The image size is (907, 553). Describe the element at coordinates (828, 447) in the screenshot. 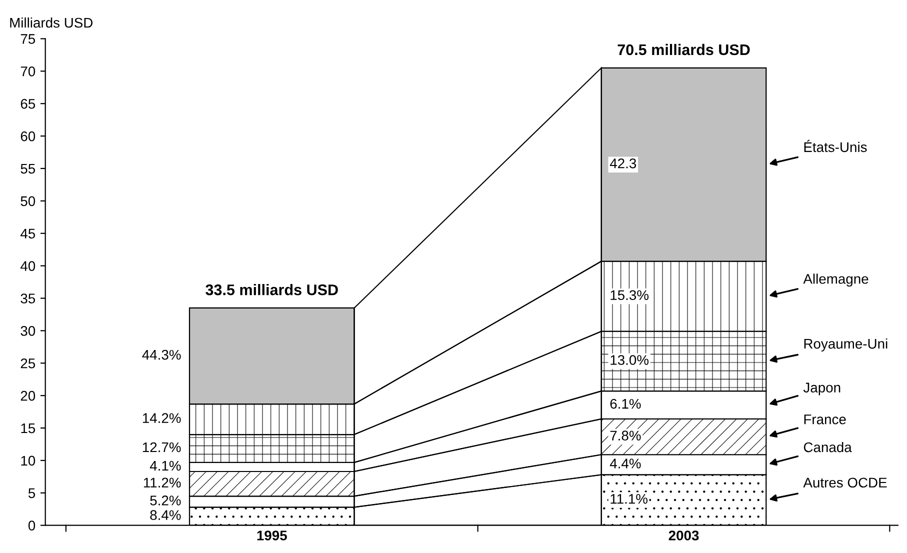

I see `text: Canada` at that location.